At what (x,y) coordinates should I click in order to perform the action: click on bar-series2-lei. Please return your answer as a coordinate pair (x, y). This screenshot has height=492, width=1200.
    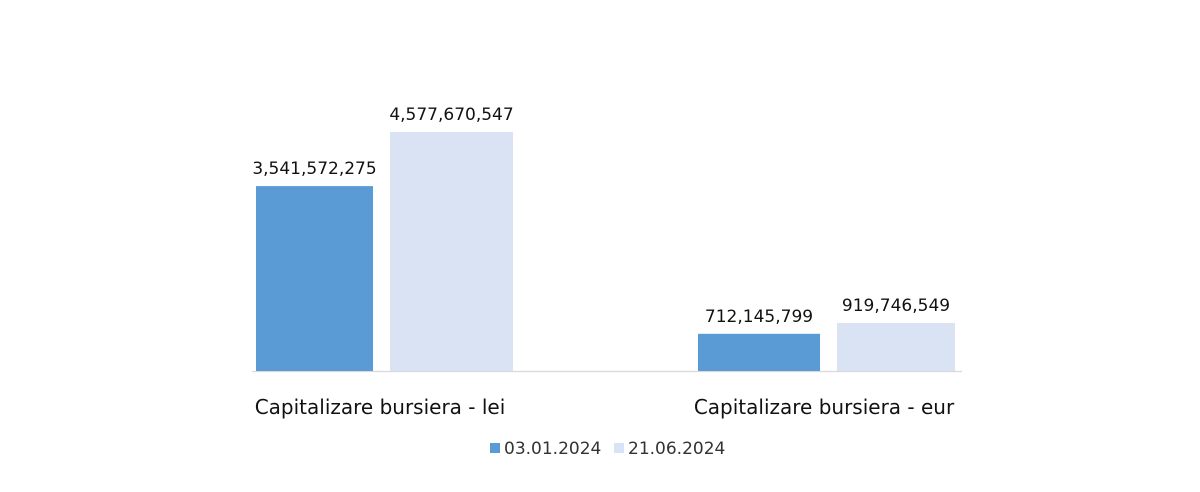
    Looking at the image, I should click on (451, 251).